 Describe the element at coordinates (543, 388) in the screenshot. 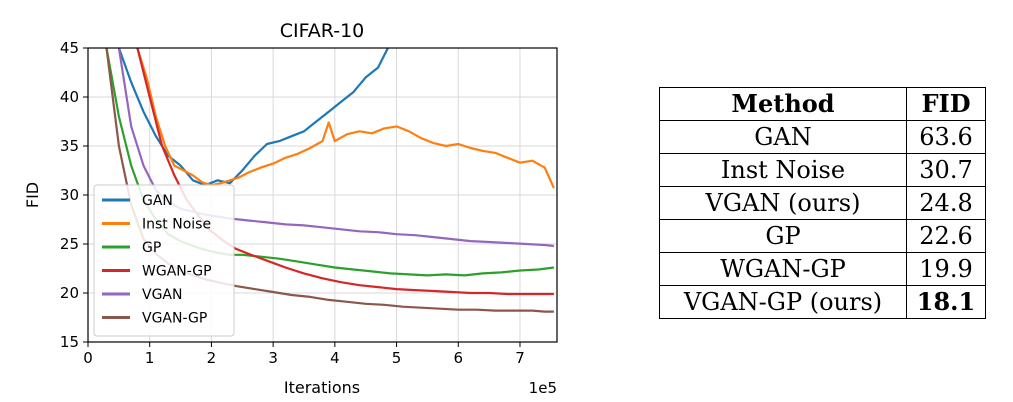

I see `x-scale-label: 1e5` at that location.